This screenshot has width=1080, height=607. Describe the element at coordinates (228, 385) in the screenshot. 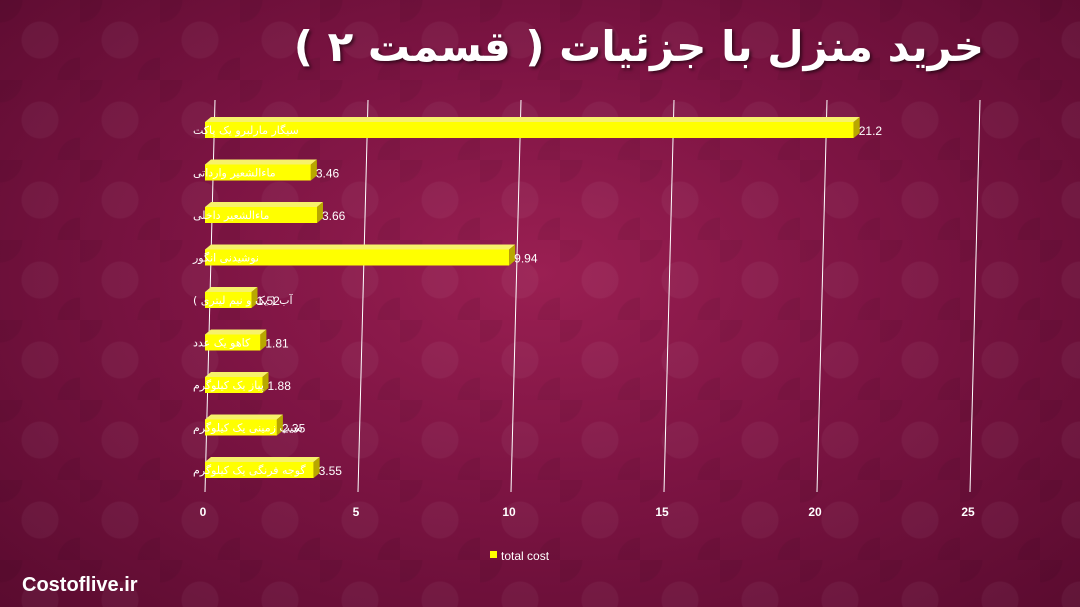

I see `category-label: پیاز یک کیلوگرم` at that location.